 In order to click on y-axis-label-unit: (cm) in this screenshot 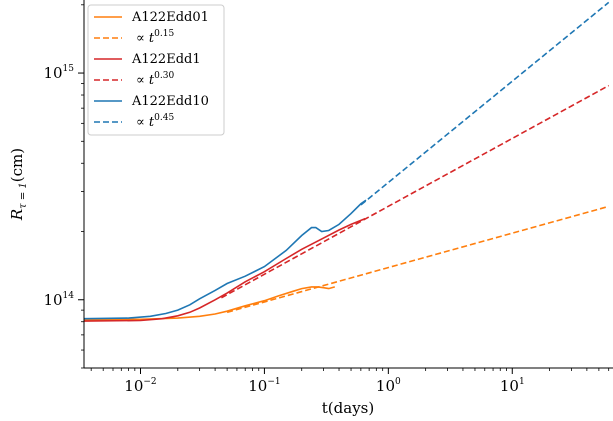, I will do `click(17, 165)`.